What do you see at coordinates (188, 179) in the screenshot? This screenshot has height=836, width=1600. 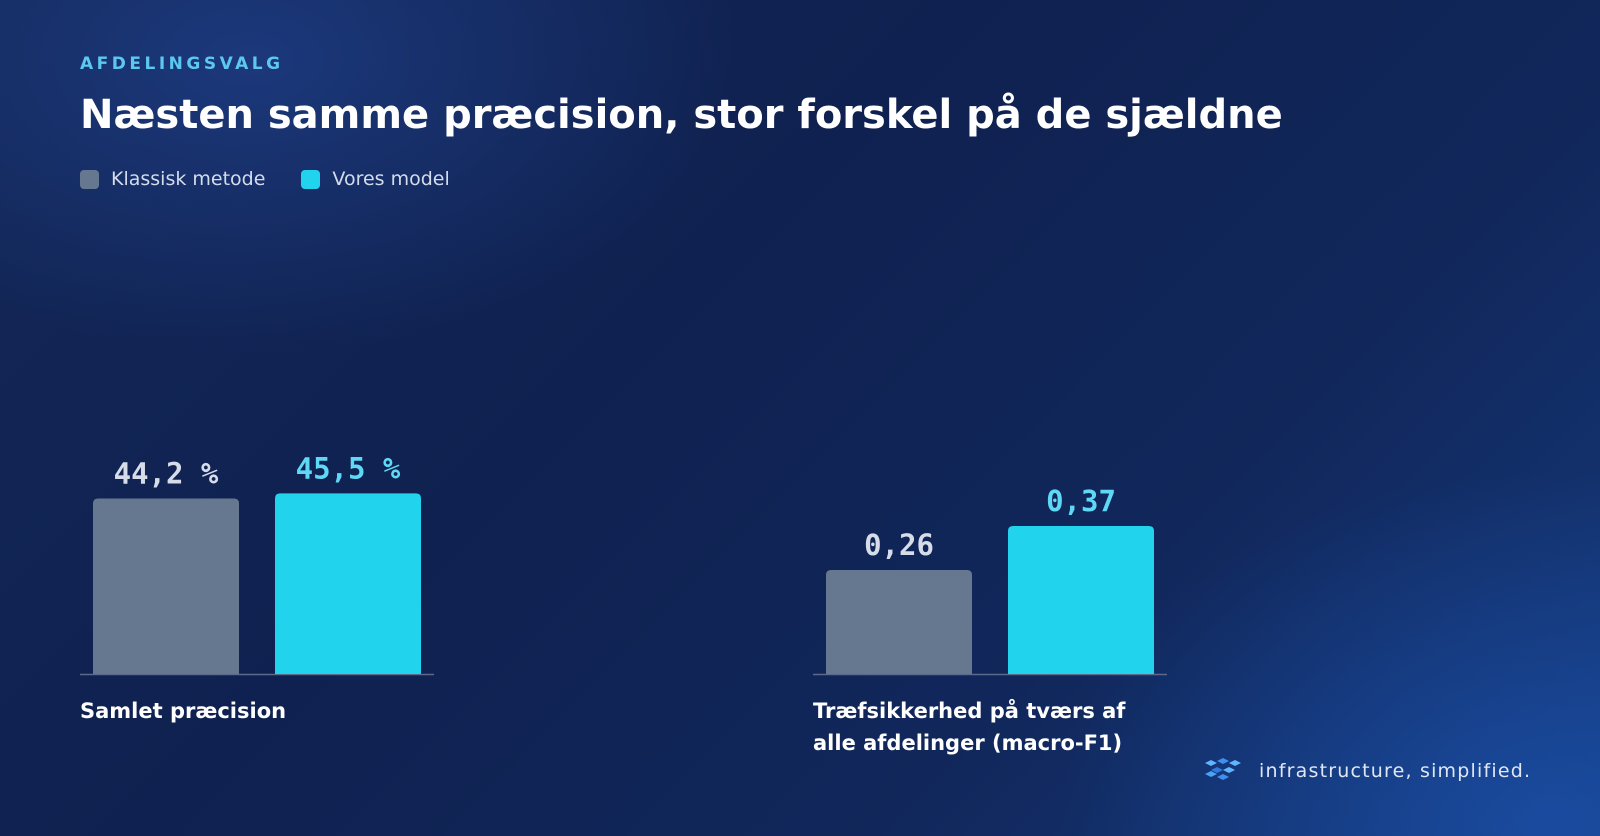 I see `legend-label-classic: Klassisk metode` at bounding box center [188, 179].